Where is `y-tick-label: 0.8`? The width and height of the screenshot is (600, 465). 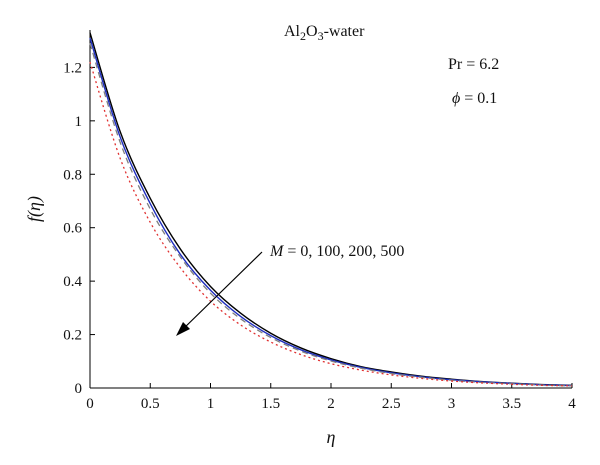
y-tick-label: 0.8 is located at coordinates (72, 175).